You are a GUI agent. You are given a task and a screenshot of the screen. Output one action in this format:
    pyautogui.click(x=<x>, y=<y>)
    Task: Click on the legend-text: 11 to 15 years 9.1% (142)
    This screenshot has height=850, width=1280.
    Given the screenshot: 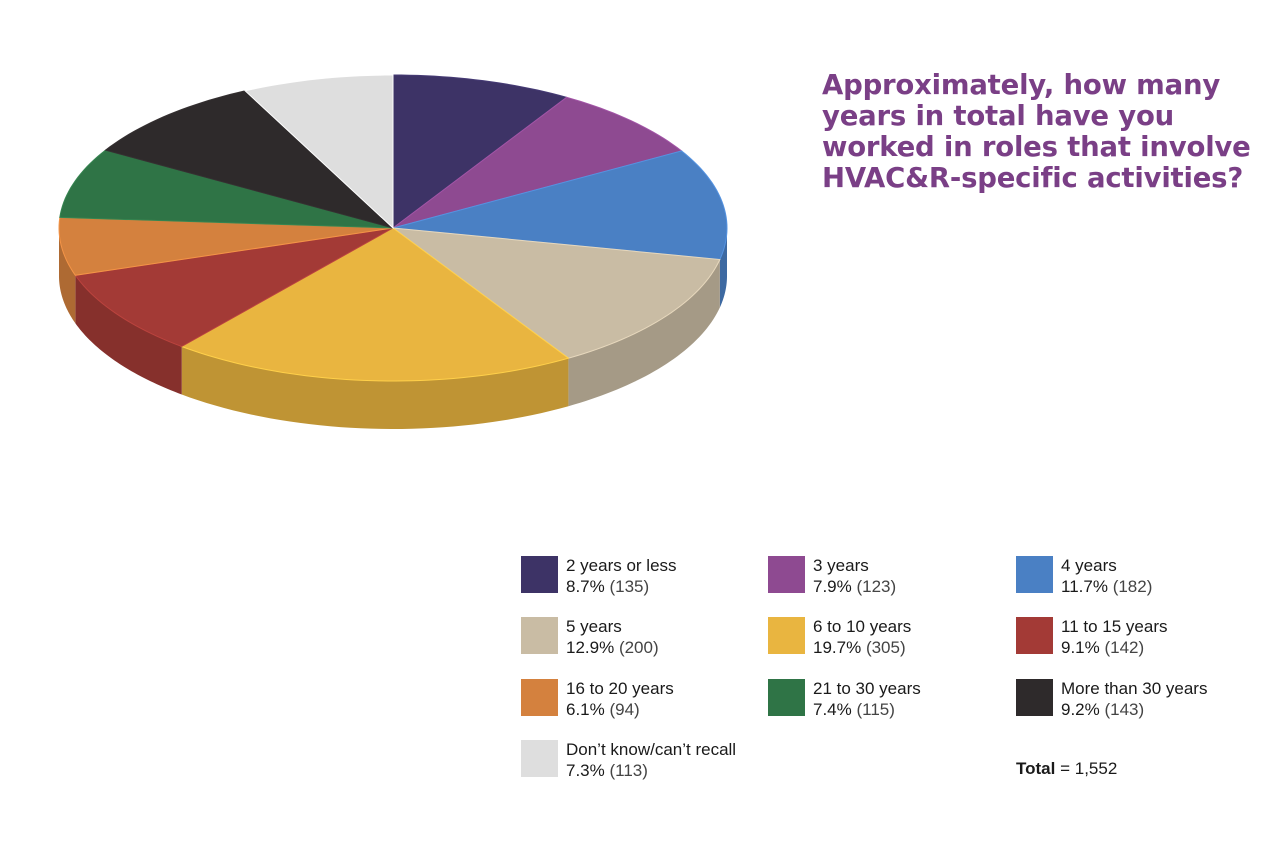 What is the action you would take?
    pyautogui.click(x=1114, y=637)
    